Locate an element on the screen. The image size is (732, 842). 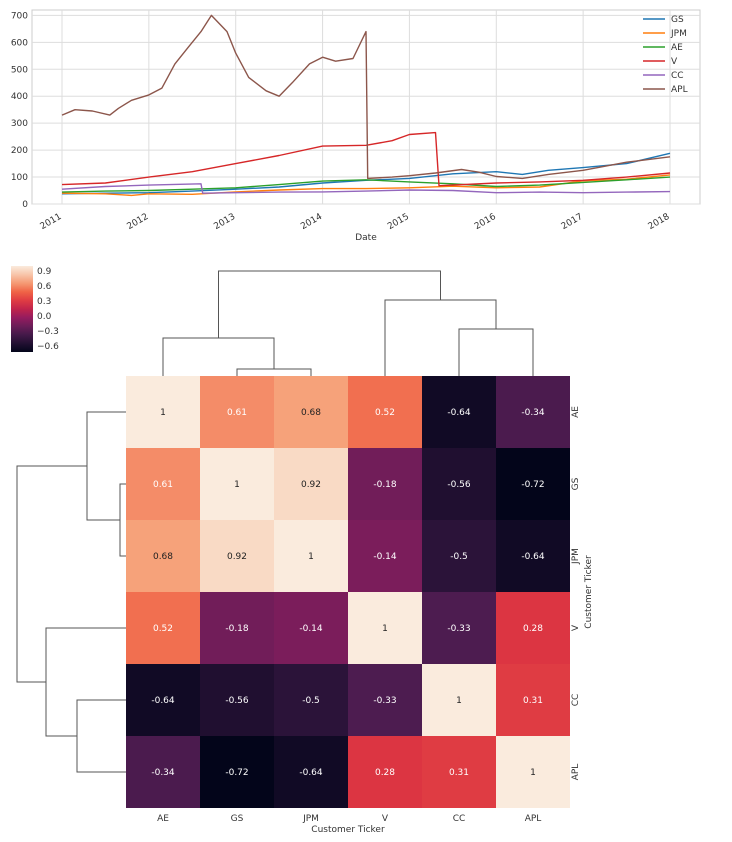
cell-value-label: -0.56 is located at coordinates (459, 485).